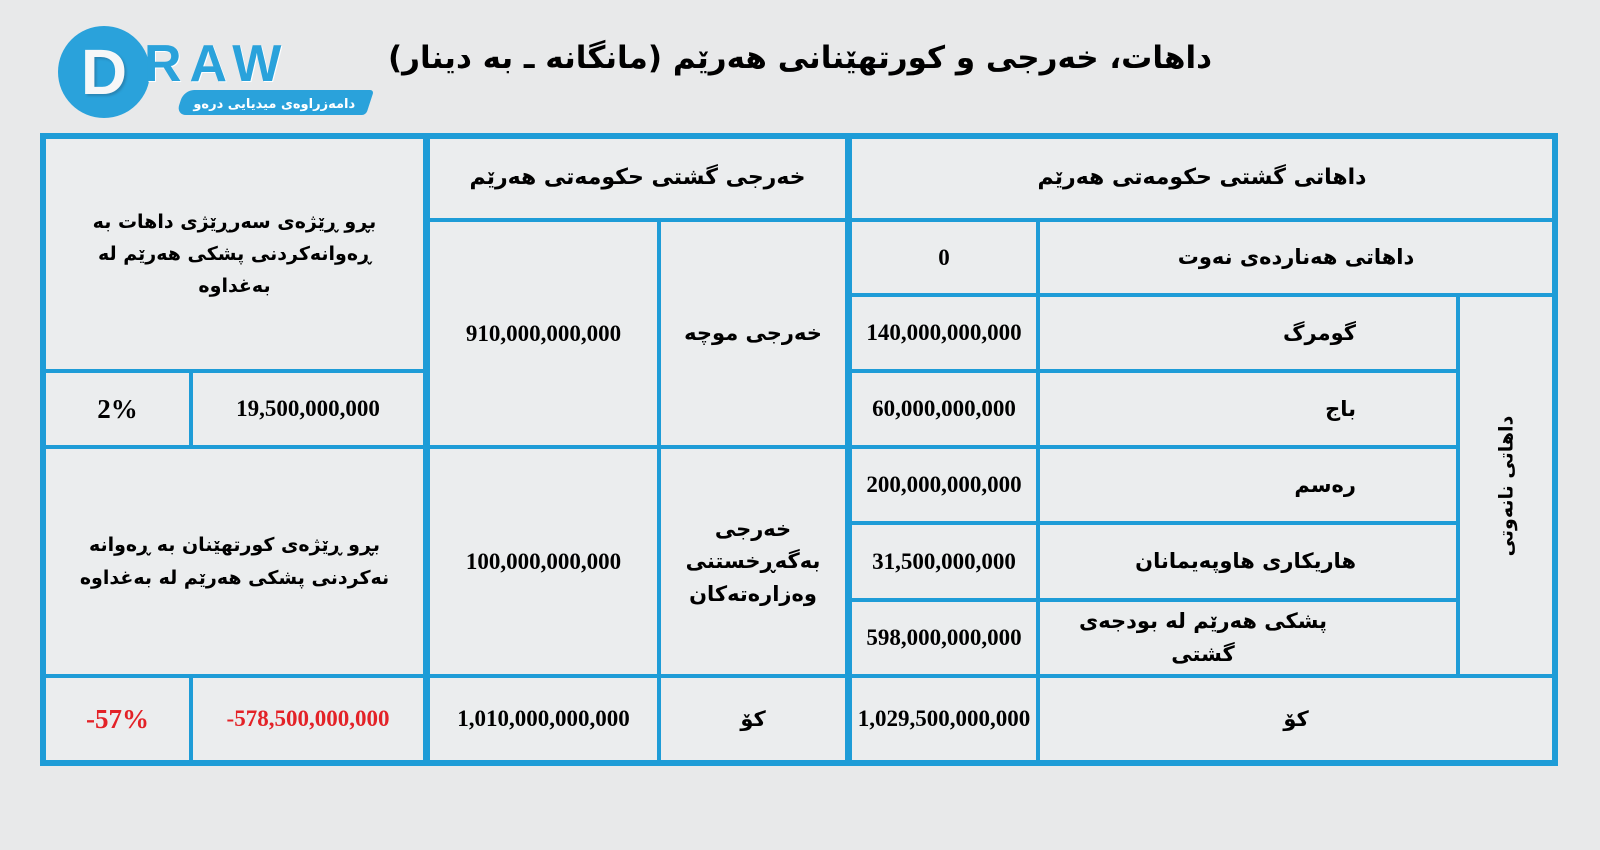 Image resolution: width=1600 pixels, height=850 pixels. I want to click on expense-salary-value: 910,000,000,000, so click(543, 333).